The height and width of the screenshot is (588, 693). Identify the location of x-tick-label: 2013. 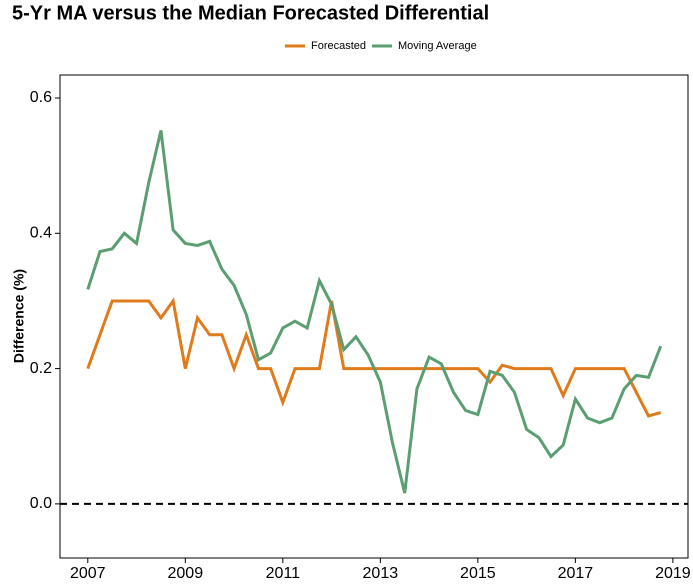
(381, 573).